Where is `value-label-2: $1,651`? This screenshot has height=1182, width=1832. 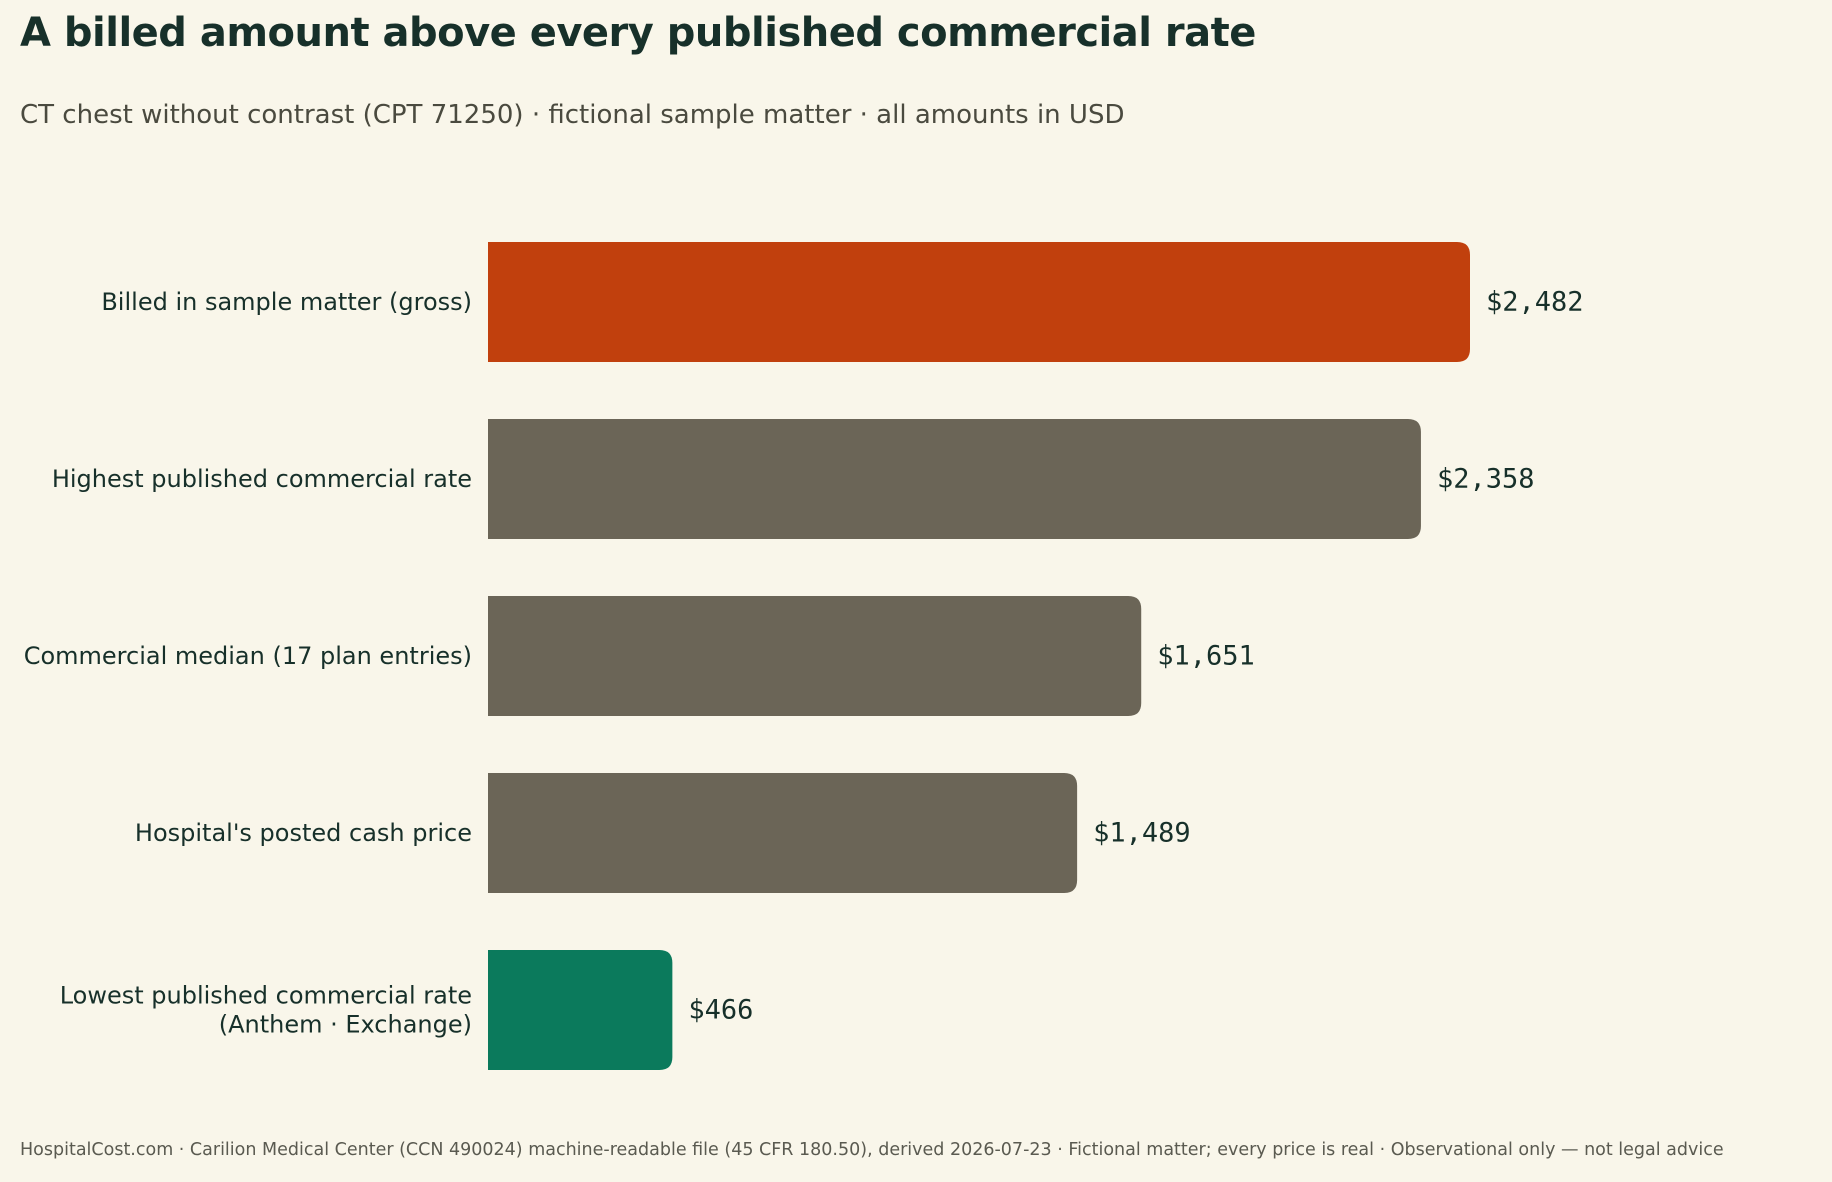 value-label-2: $1,651 is located at coordinates (1206, 656).